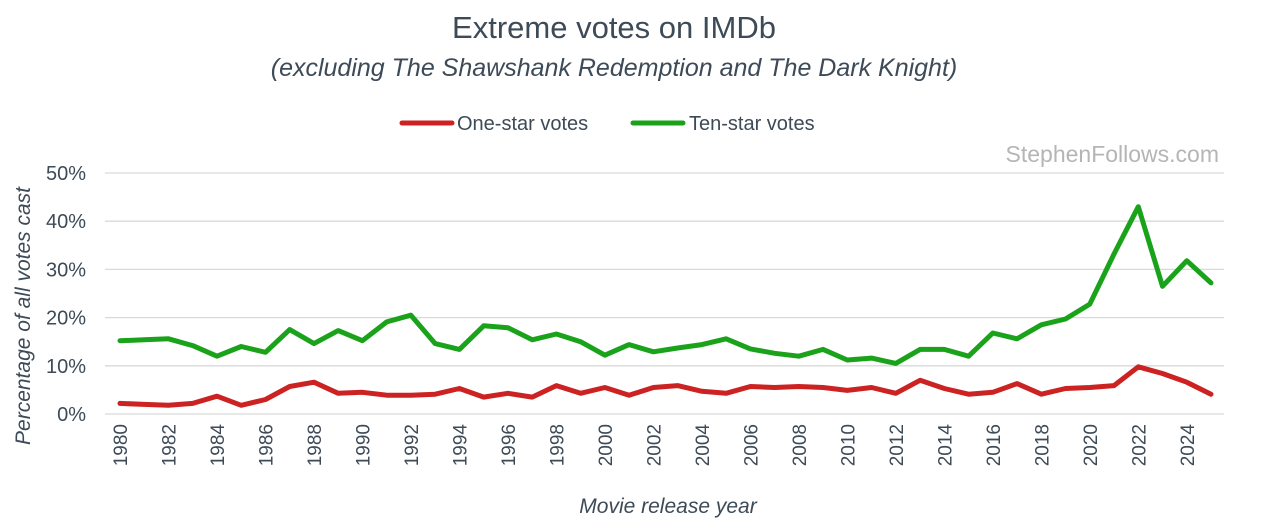 The height and width of the screenshot is (532, 1264). I want to click on x-tick-label: 2022, so click(1139, 445).